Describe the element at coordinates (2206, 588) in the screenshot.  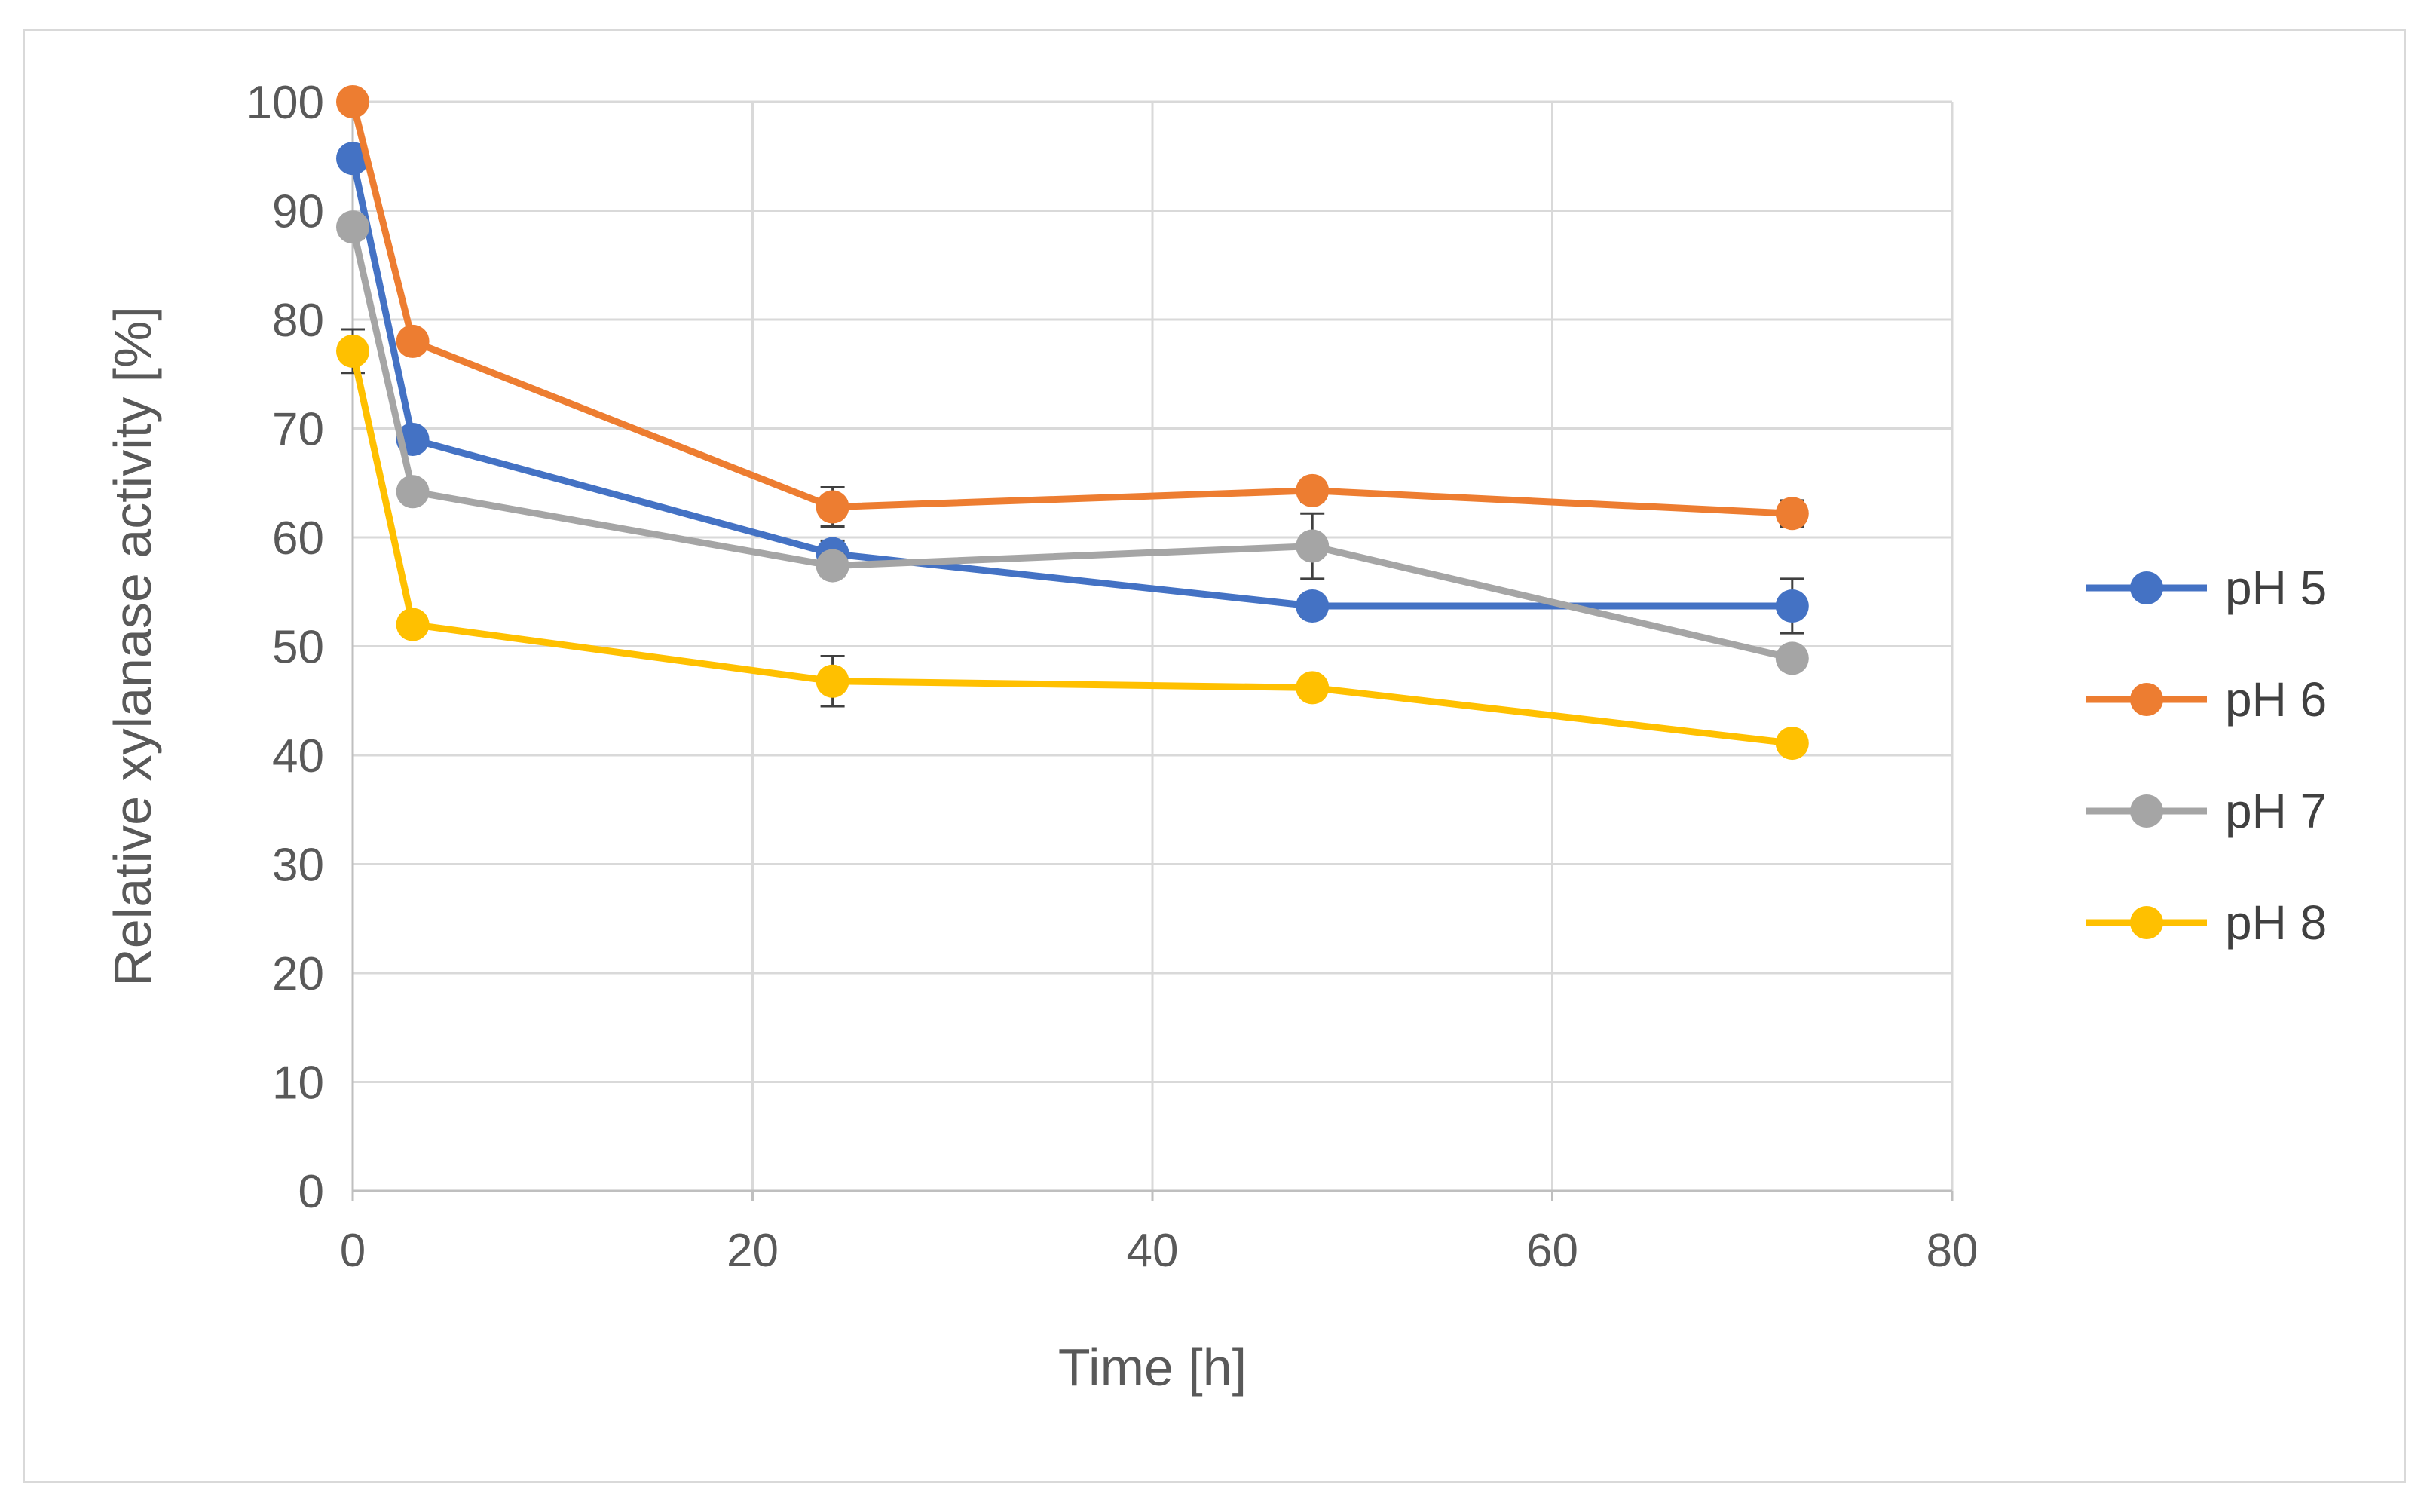
I see `legend-item-ph-5: pH 5` at that location.